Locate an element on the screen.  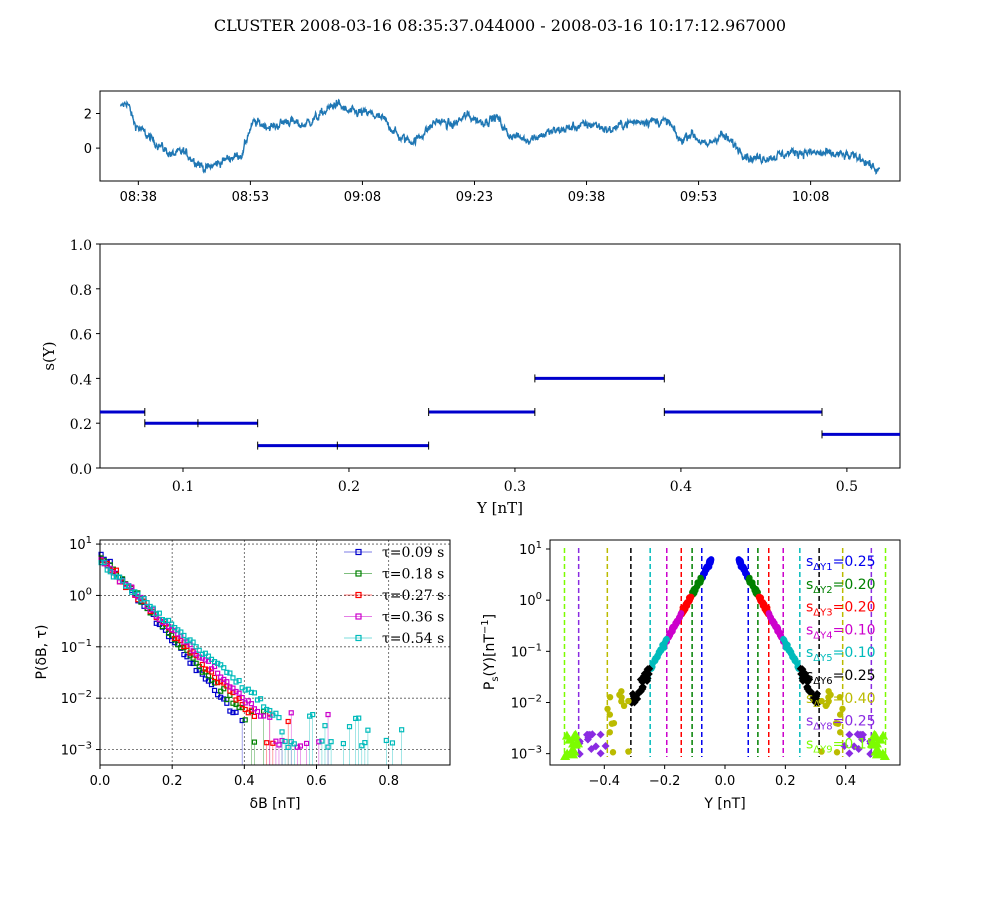
pdf-ytick-label: 10⁰ is located at coordinates (80, 595).